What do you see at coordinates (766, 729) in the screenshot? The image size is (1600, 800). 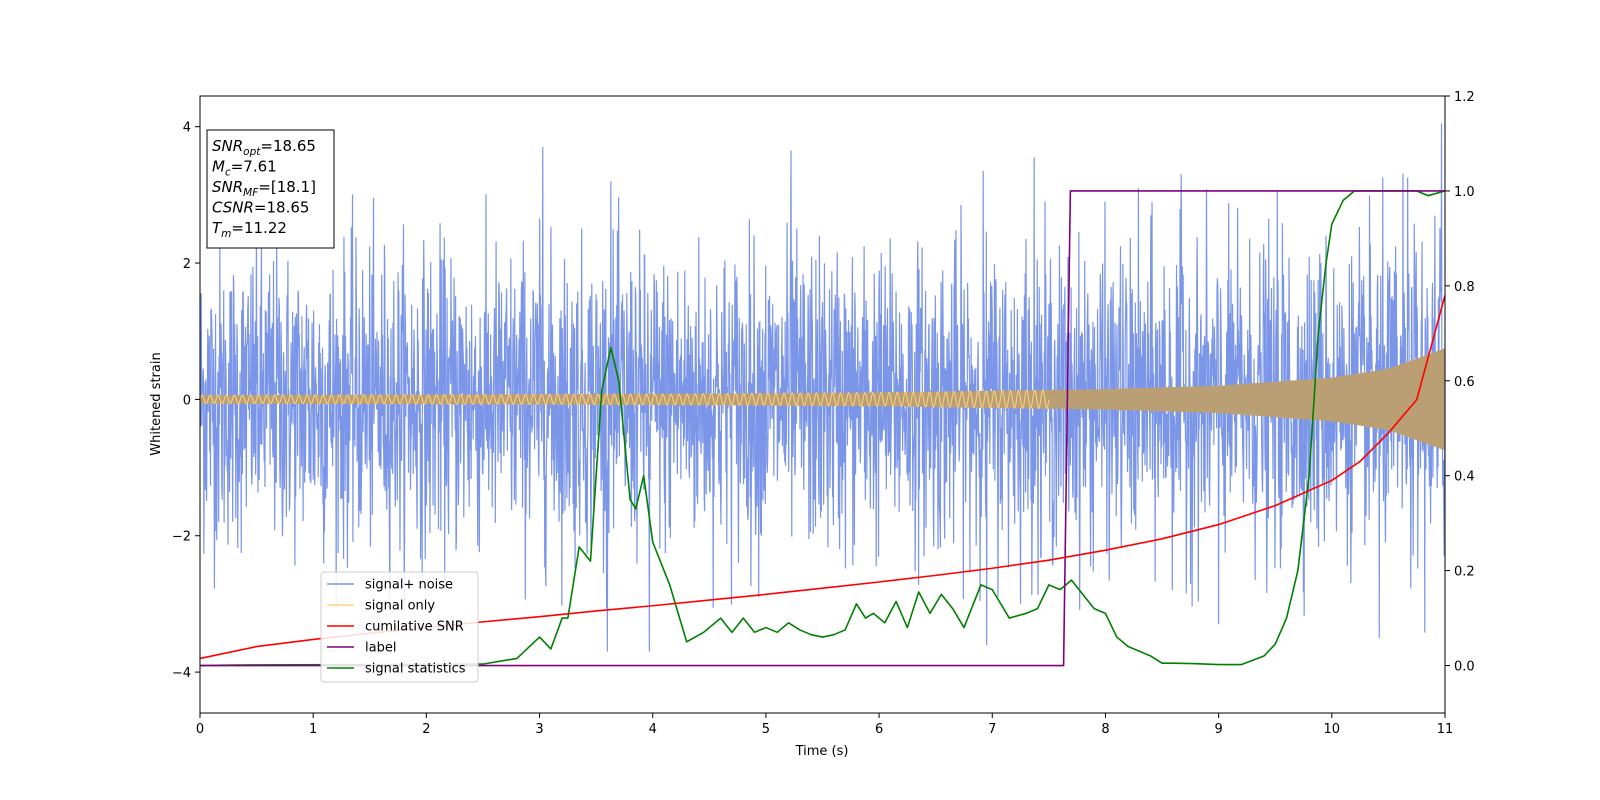 I see `x-tick-label: 5` at bounding box center [766, 729].